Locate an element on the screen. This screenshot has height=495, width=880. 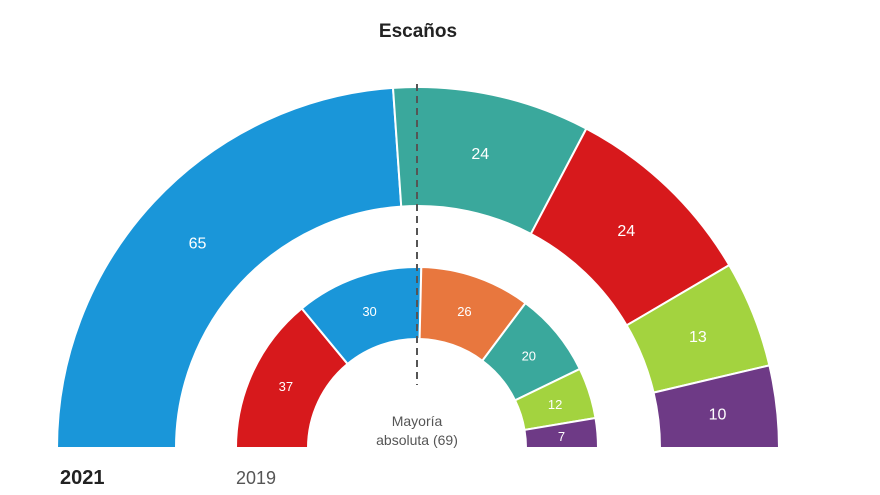
year-2021-label: 2021 is located at coordinates (82, 478).